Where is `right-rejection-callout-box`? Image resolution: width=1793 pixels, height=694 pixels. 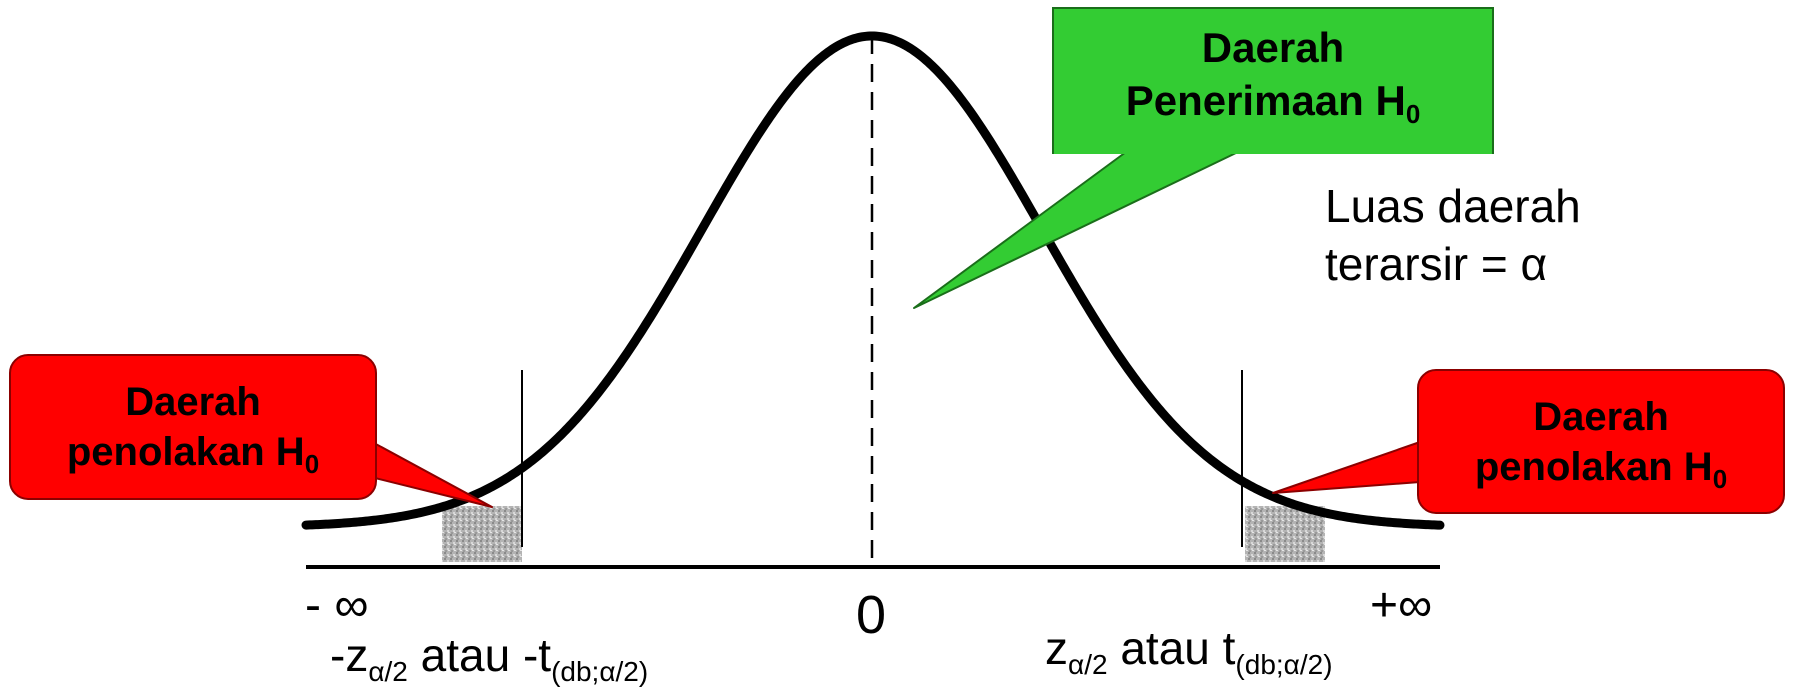
right-rejection-callout-box is located at coordinates (1601, 441).